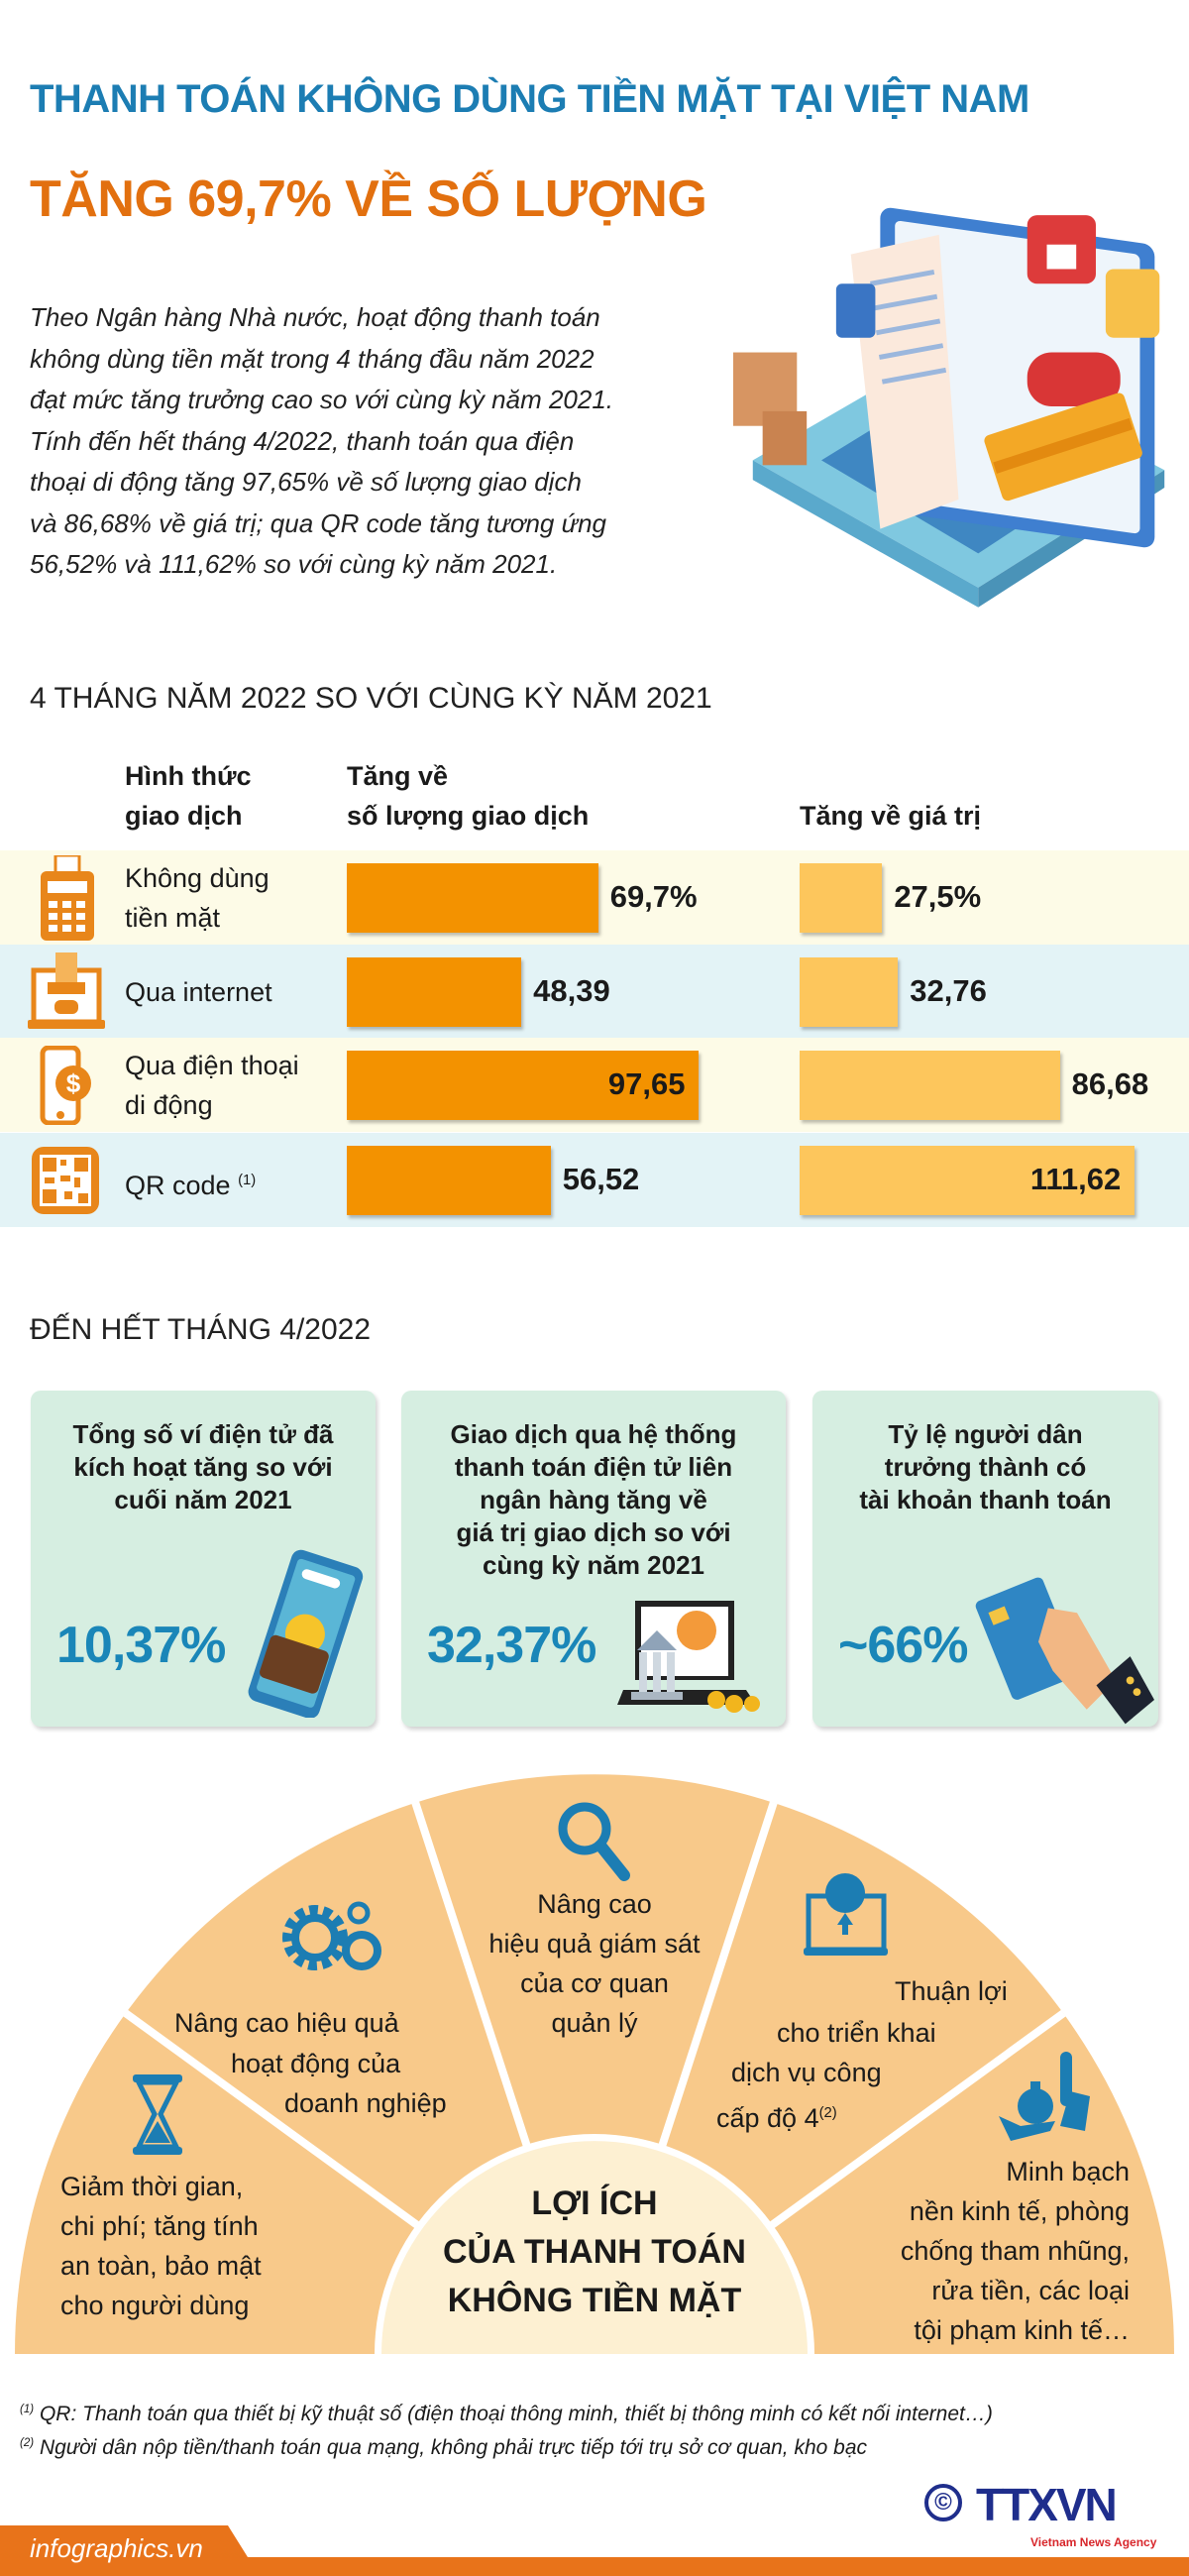 The width and height of the screenshot is (1189, 2576). I want to click on comparison-heading: 4 THÁNG NĂM 2022 SO VỚI CÙNG KỲ NĂM 2021, so click(371, 698).